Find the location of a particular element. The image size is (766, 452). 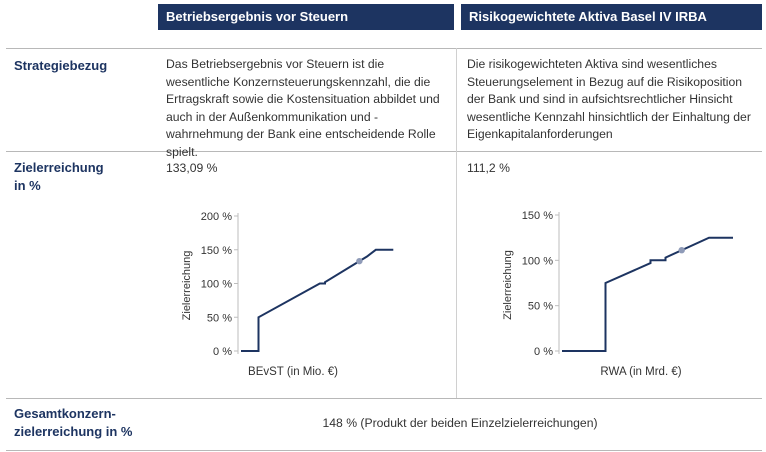

column-header-rwa: Risikogewichtete Aktiva Basel IV IRBA is located at coordinates (611, 17).